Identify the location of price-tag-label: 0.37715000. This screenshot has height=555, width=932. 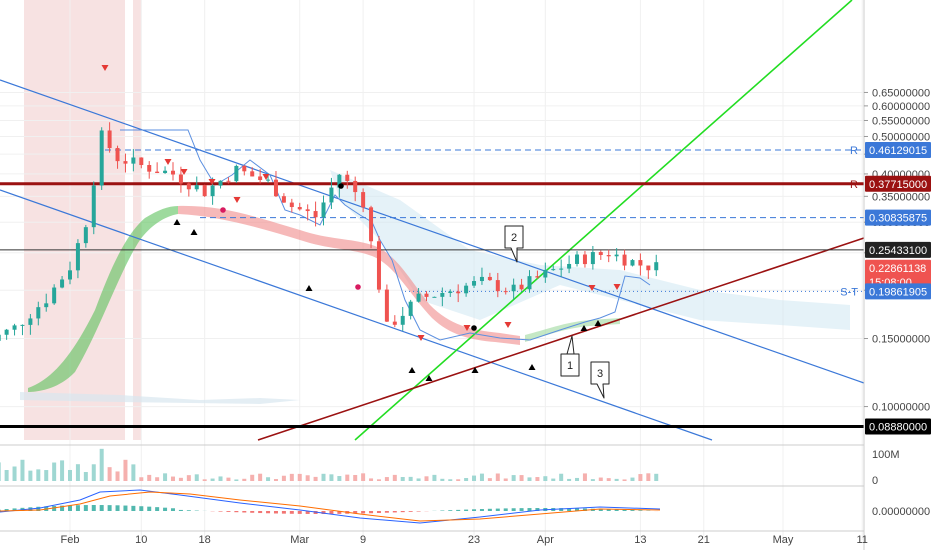
(898, 185).